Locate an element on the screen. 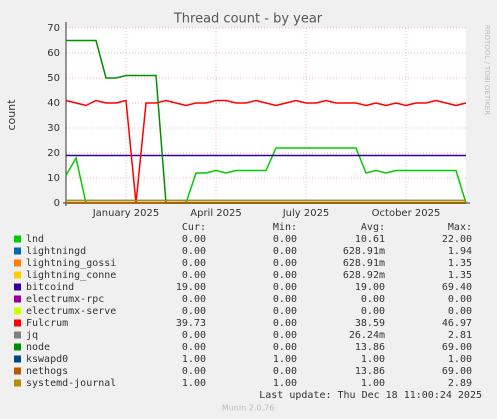 The width and height of the screenshot is (497, 419). legend-name: lightningd is located at coordinates (56, 251).